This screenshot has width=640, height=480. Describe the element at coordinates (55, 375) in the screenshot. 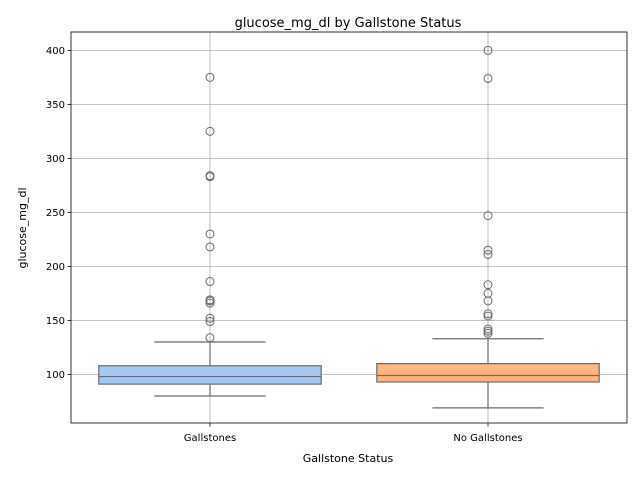

I see `y-tick-label: 100` at that location.